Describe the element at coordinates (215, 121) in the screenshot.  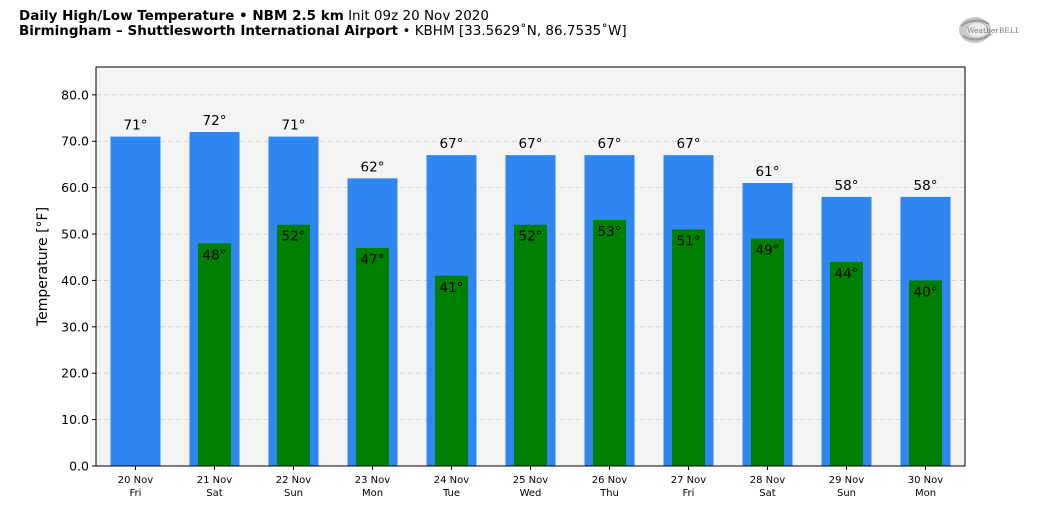
I see `high-temp-label: 72°` at that location.